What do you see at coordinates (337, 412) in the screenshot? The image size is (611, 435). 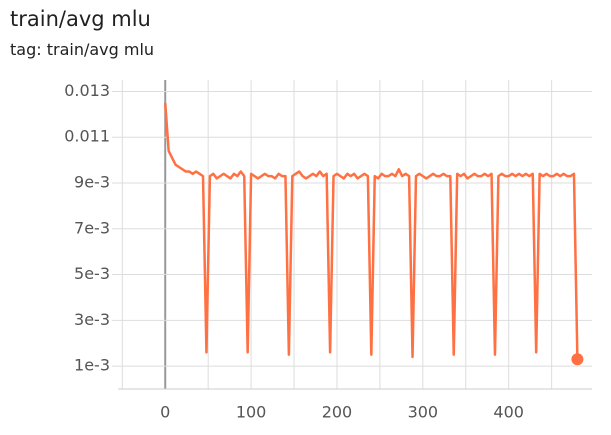 I see `x-tick-label: 200` at bounding box center [337, 412].